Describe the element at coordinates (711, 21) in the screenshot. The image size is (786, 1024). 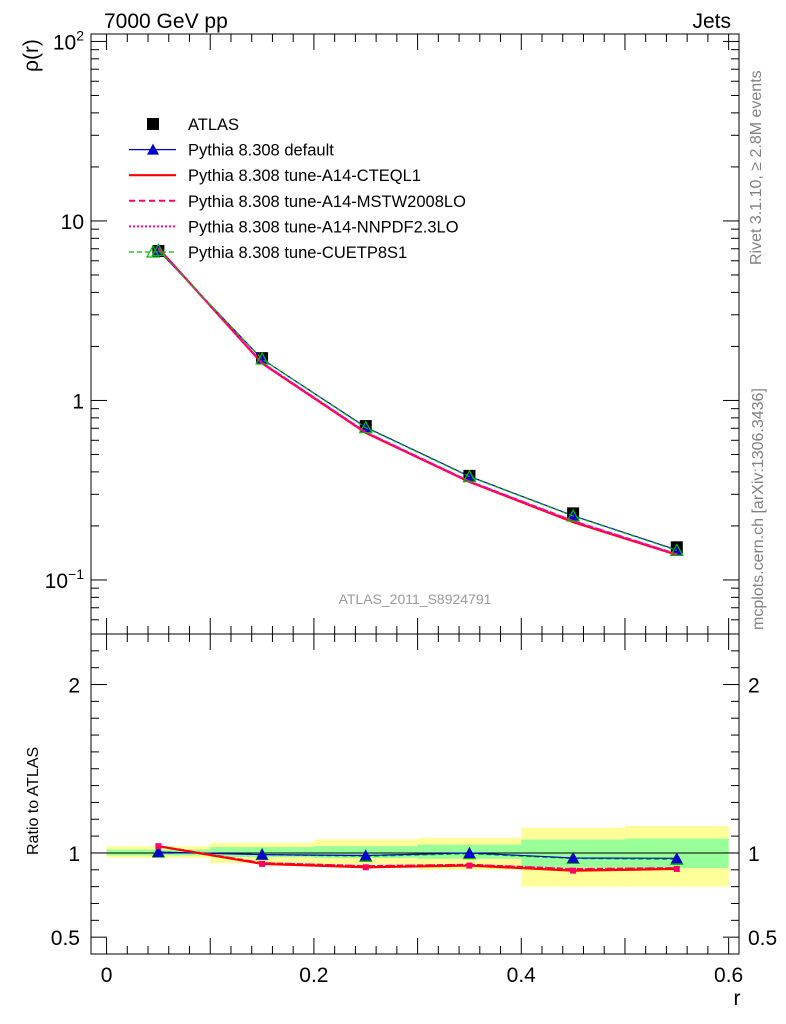
I see `process-label: Jets` at that location.